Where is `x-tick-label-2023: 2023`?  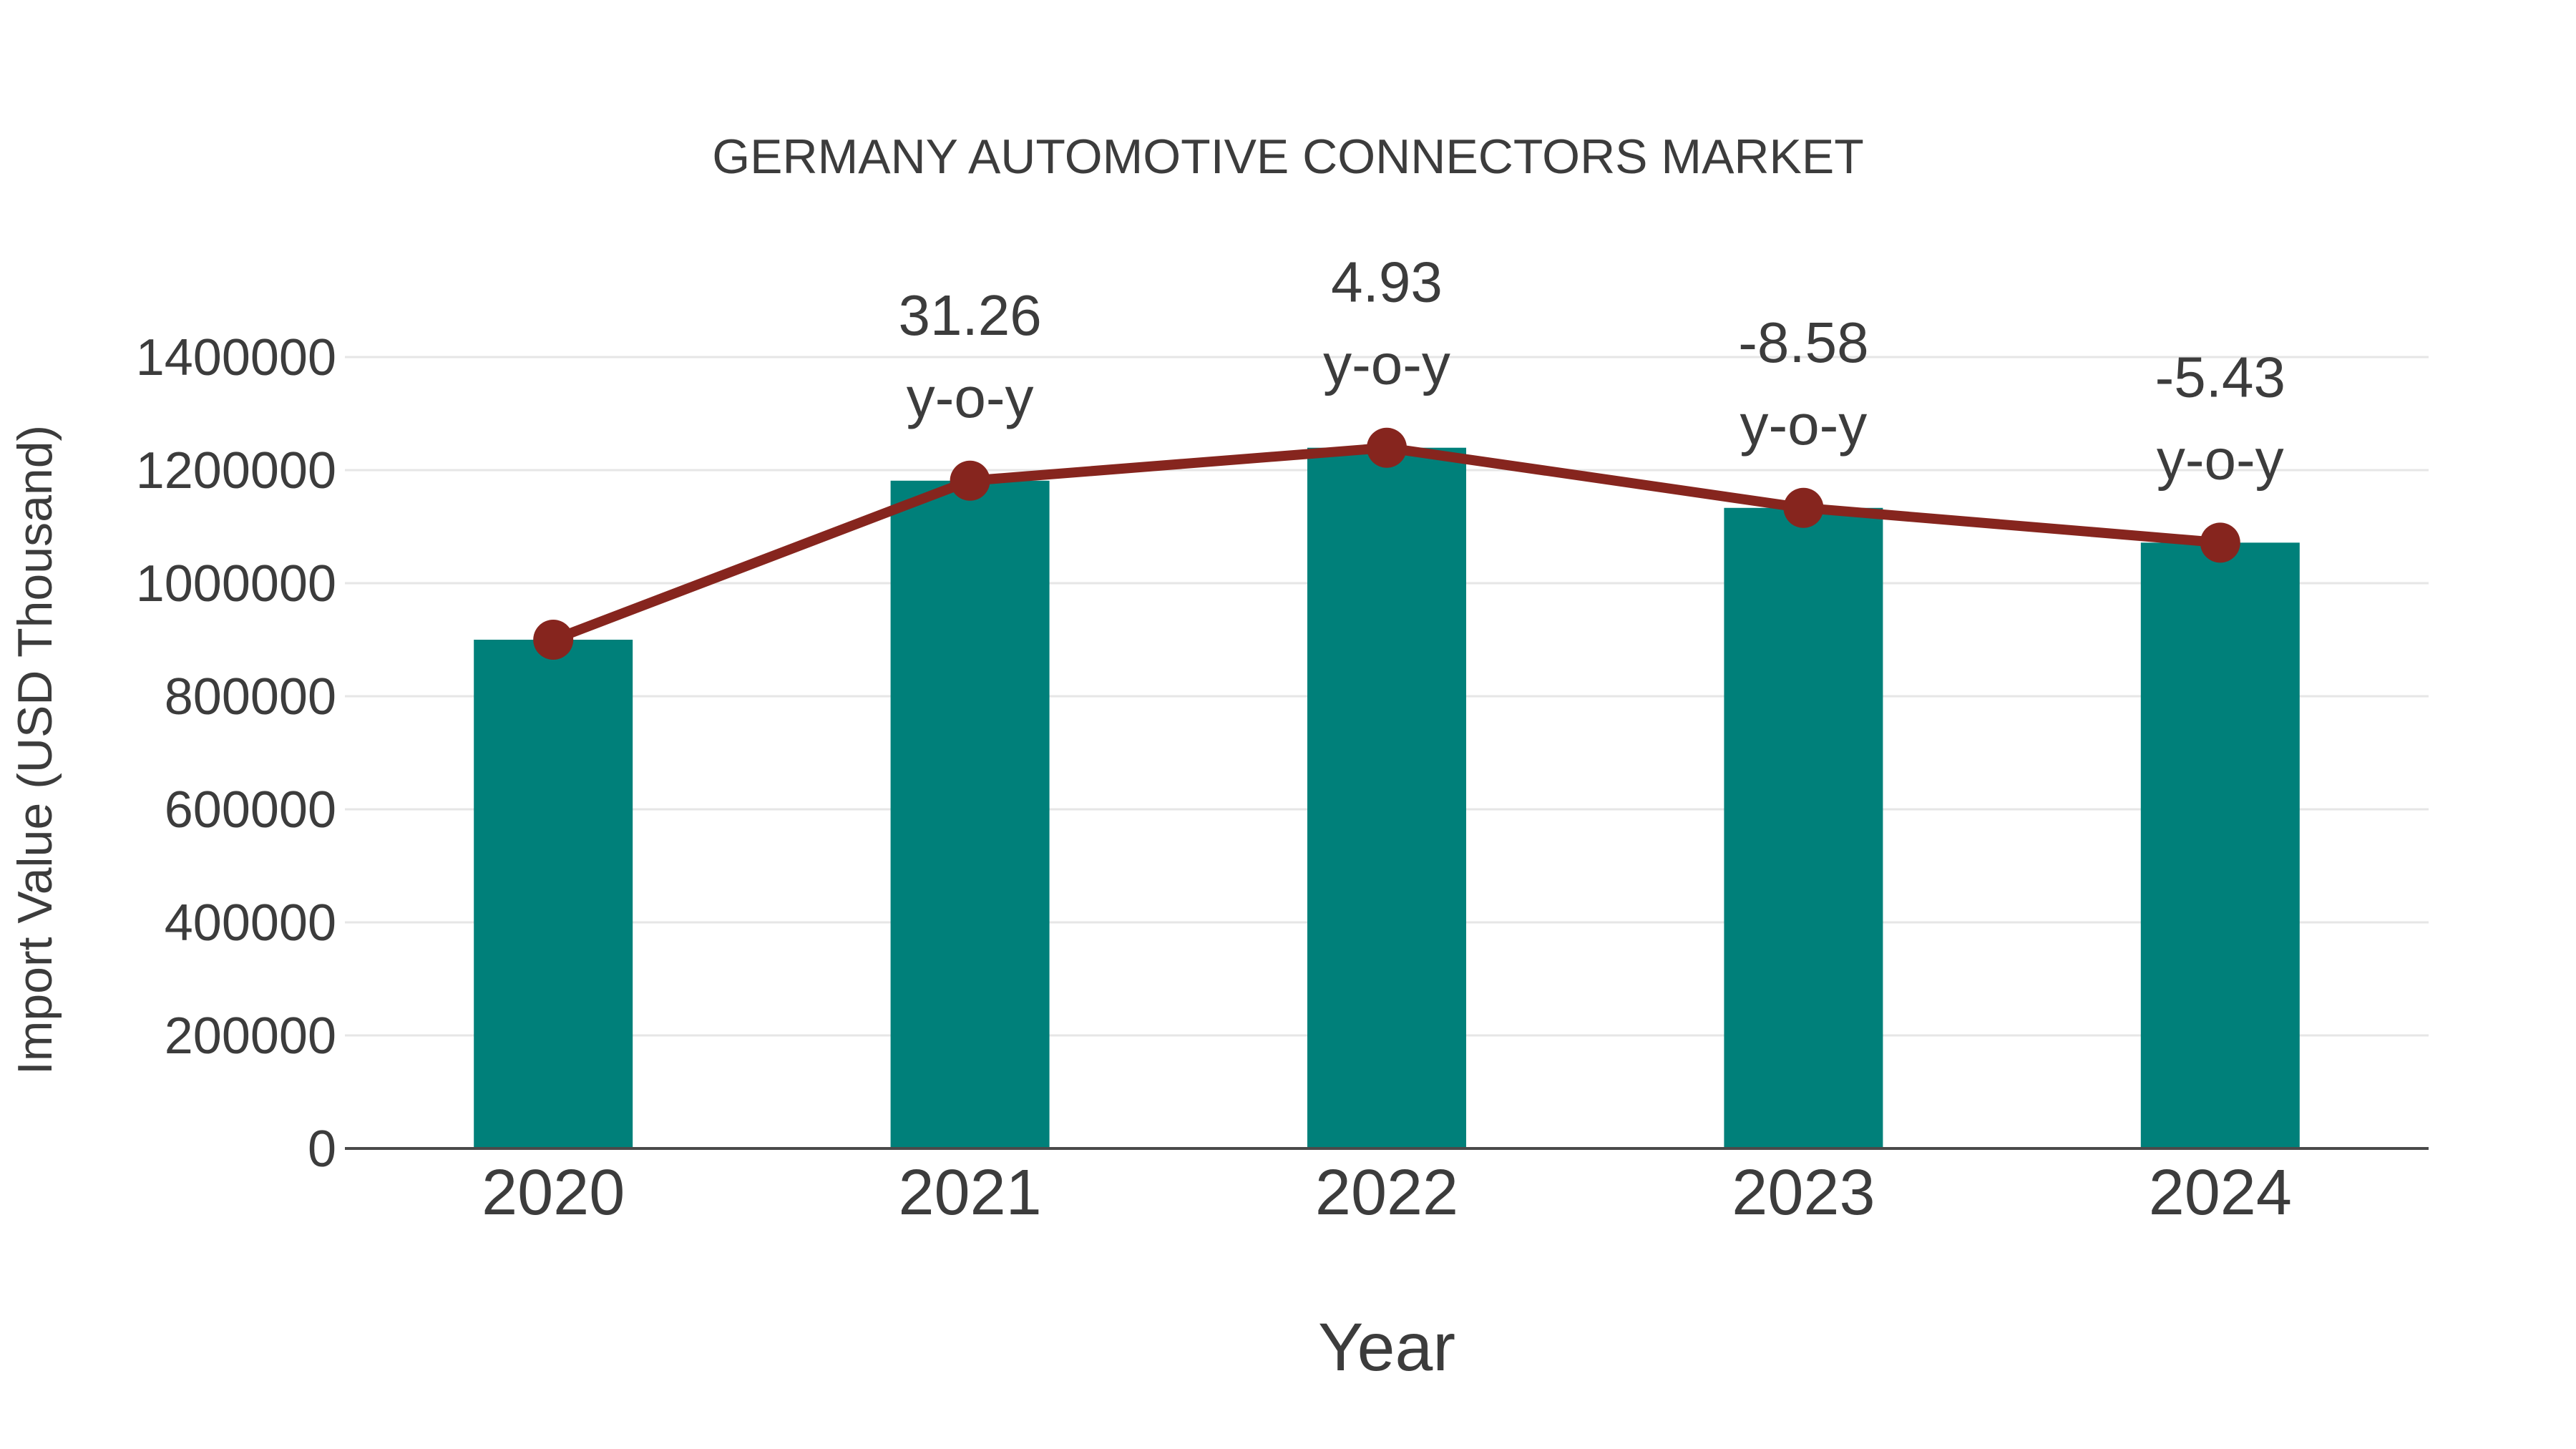 x-tick-label-2023: 2023 is located at coordinates (1803, 1193).